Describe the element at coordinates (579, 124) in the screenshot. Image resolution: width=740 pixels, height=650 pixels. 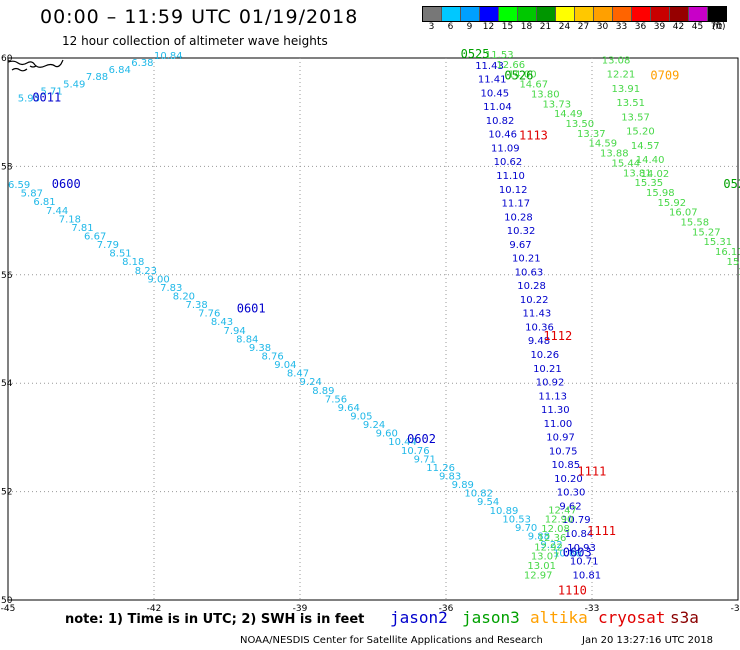
I see `swh-value-label: 13.50` at that location.